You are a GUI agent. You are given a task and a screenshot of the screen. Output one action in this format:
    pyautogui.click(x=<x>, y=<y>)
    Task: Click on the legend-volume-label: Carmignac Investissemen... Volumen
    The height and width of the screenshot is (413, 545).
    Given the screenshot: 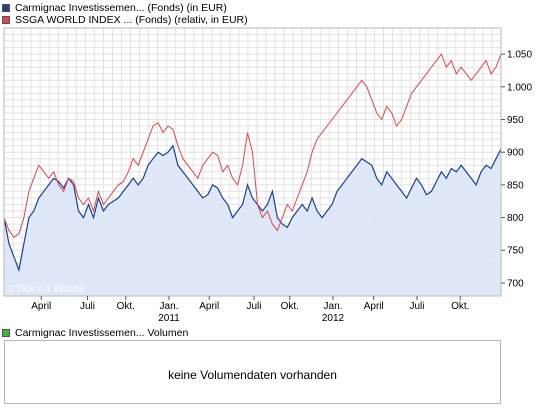 What is the action you would take?
    pyautogui.click(x=102, y=333)
    